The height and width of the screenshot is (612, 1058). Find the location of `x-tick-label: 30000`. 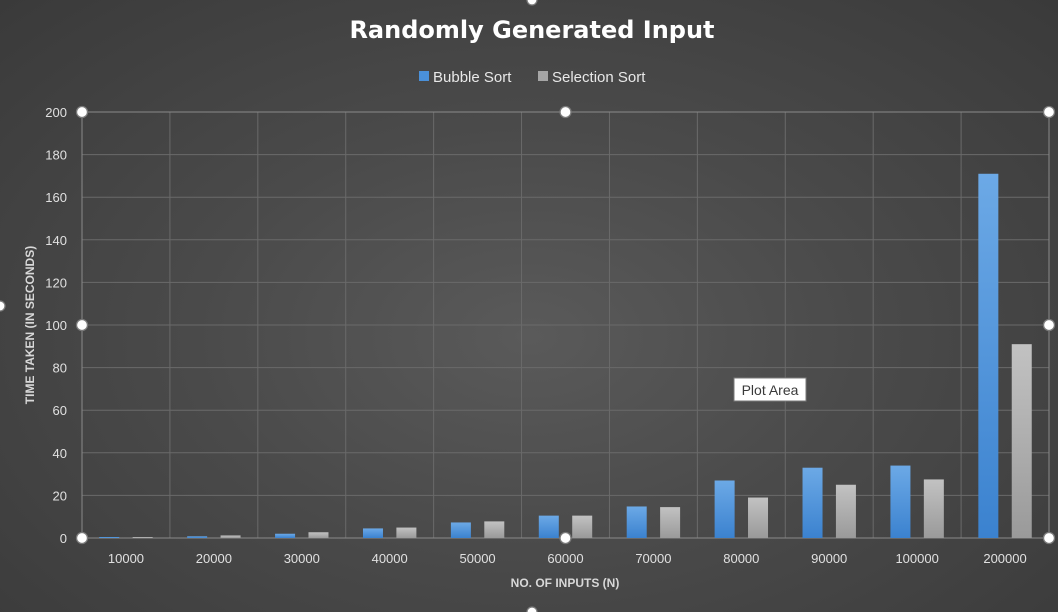

x-tick-label: 30000 is located at coordinates (302, 558).